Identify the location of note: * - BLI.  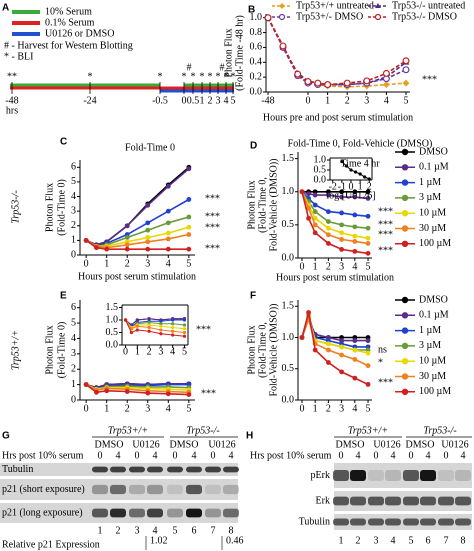
(18, 56).